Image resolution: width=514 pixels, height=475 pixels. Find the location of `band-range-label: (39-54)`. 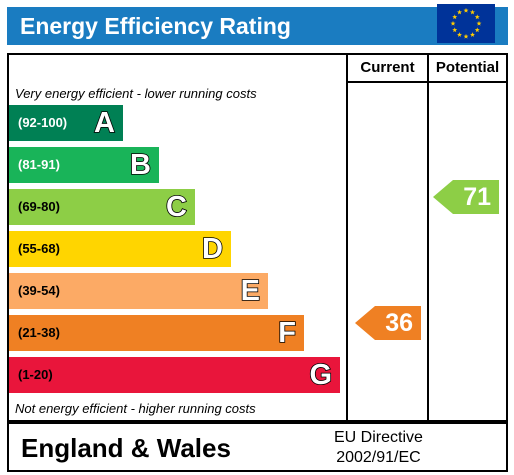

band-range-label: (39-54) is located at coordinates (39, 290).